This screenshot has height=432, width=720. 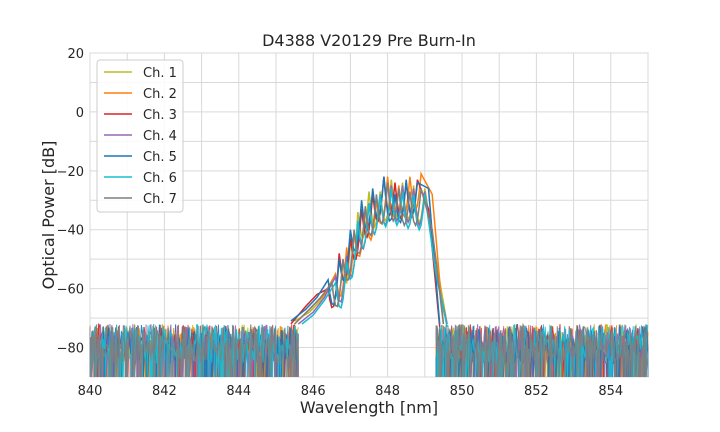 What do you see at coordinates (90, 391) in the screenshot?
I see `x-tick-label: 840` at bounding box center [90, 391].